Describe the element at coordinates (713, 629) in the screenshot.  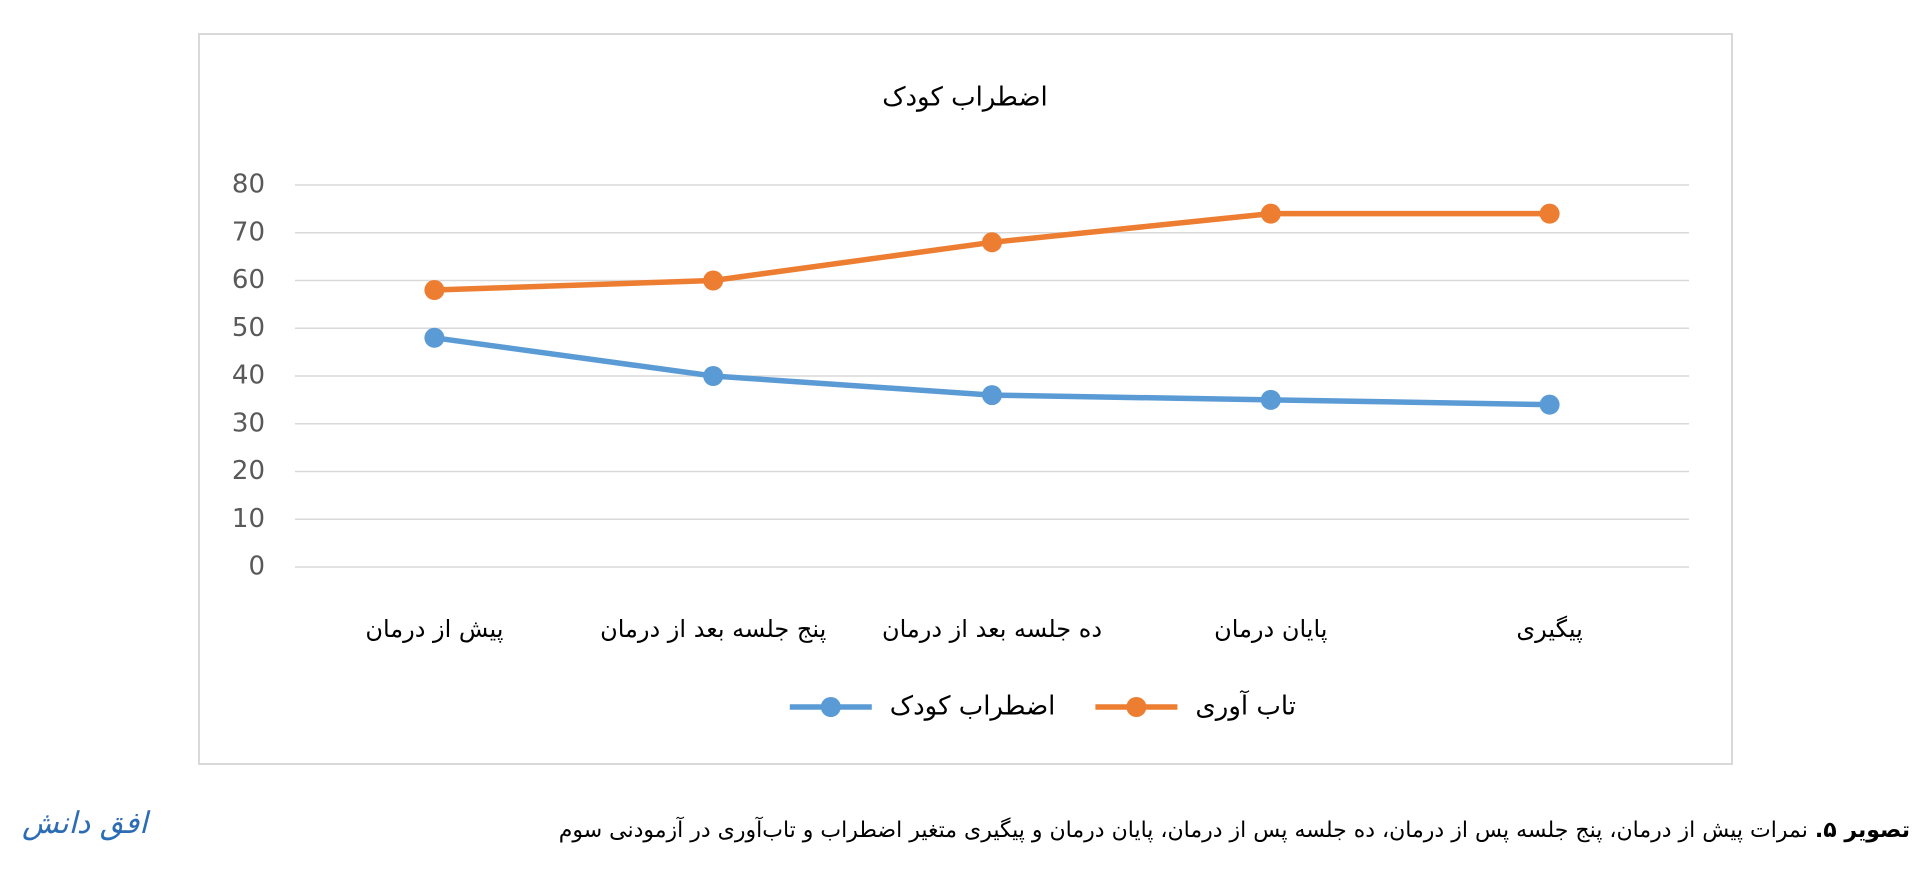
I see `x-tick-label: پنج جلسه بعد از درمان` at that location.